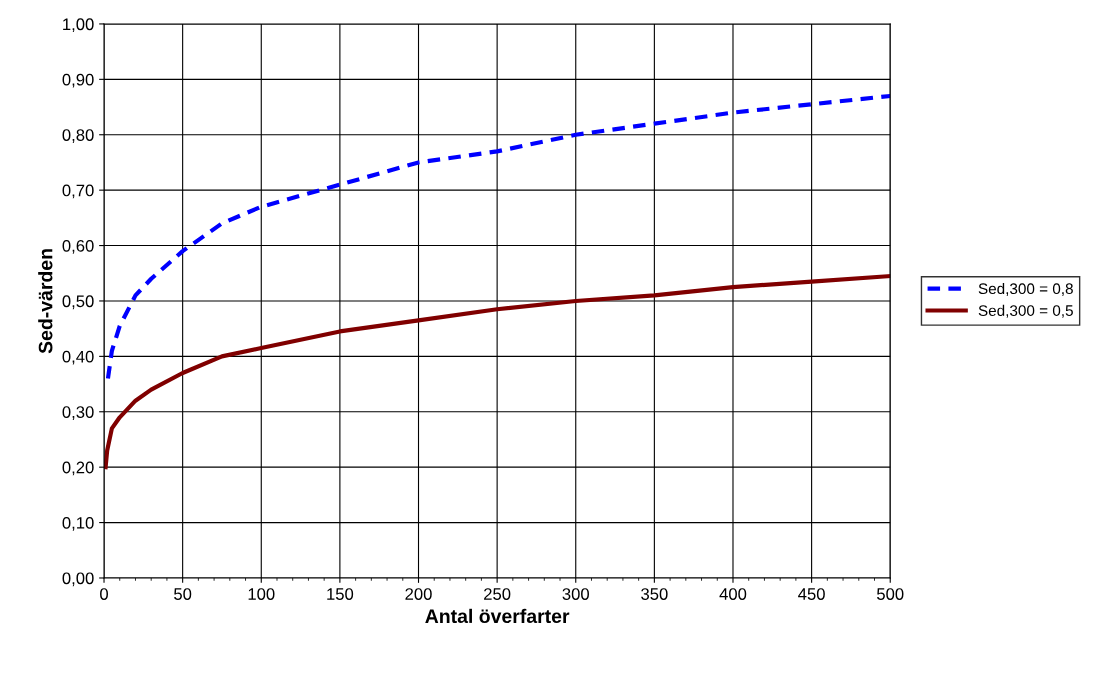  What do you see at coordinates (78, 191) in the screenshot?
I see `y-tick-label: 0,70` at bounding box center [78, 191].